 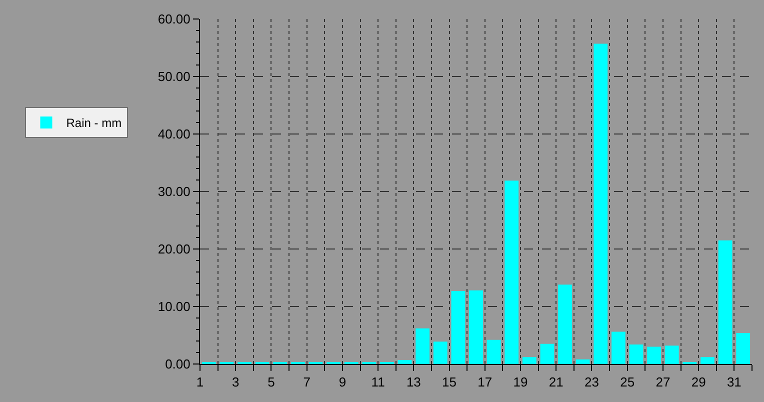 I want to click on y-tick-label: 60.00, so click(x=174, y=19).